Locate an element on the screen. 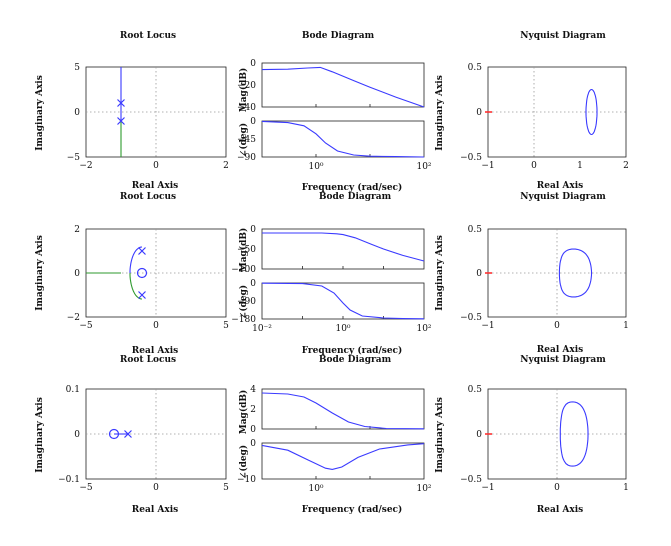  r3-nyquist-ytick: −0.5 is located at coordinates (471, 480).